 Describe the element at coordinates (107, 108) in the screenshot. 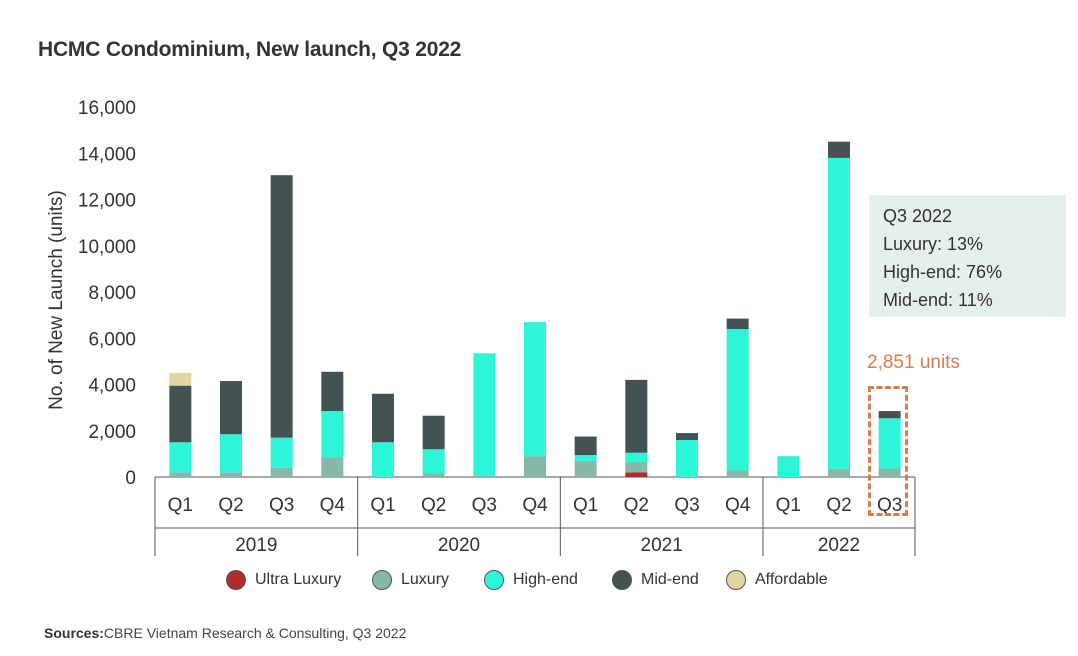

I see `y-tick-label: 16,000` at that location.